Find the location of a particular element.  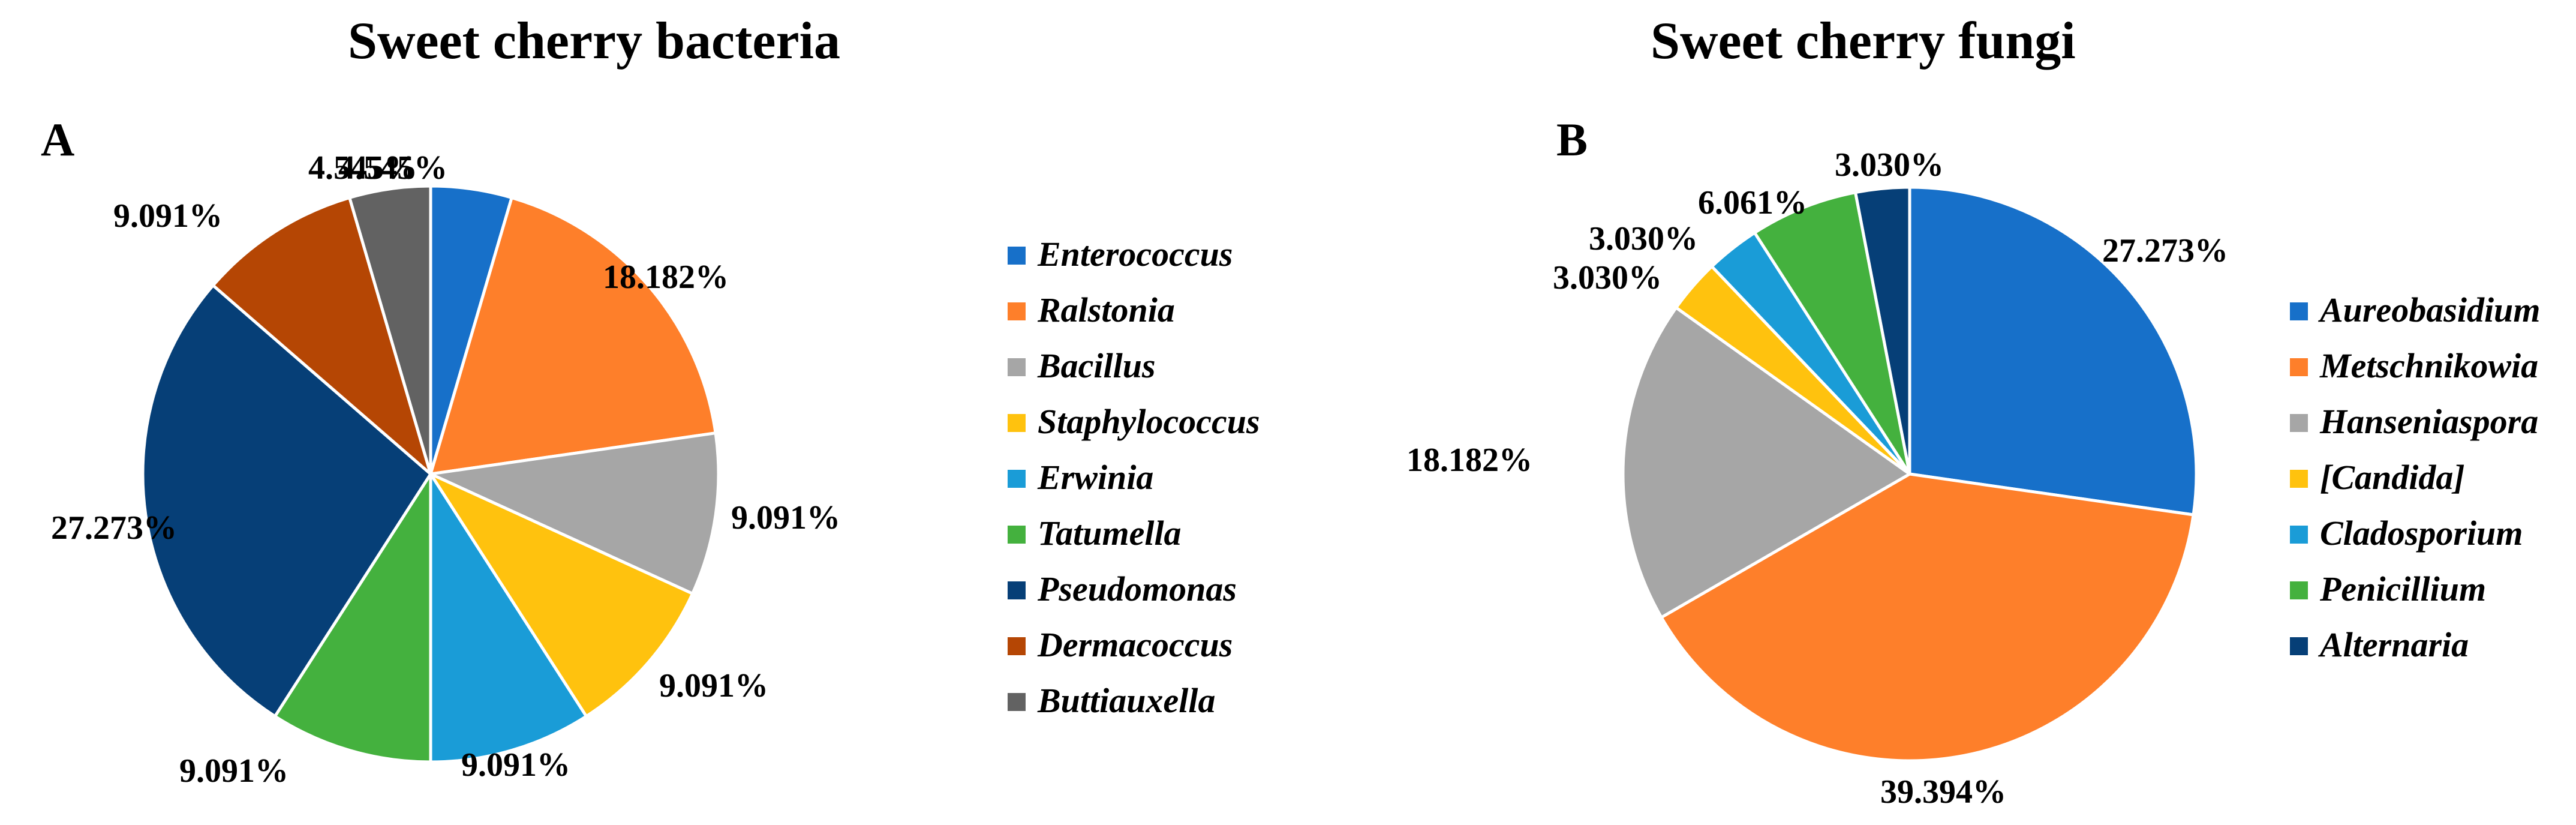

pie-slice-penicillium is located at coordinates (1832, 333).